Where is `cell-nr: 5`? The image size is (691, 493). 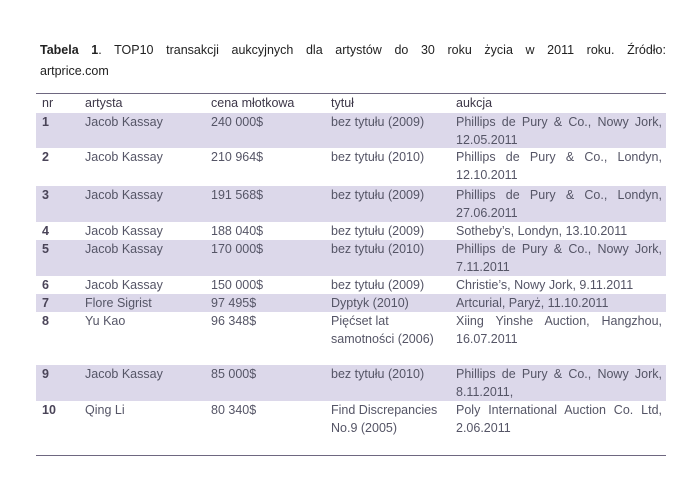
cell-nr: 5 is located at coordinates (45, 249).